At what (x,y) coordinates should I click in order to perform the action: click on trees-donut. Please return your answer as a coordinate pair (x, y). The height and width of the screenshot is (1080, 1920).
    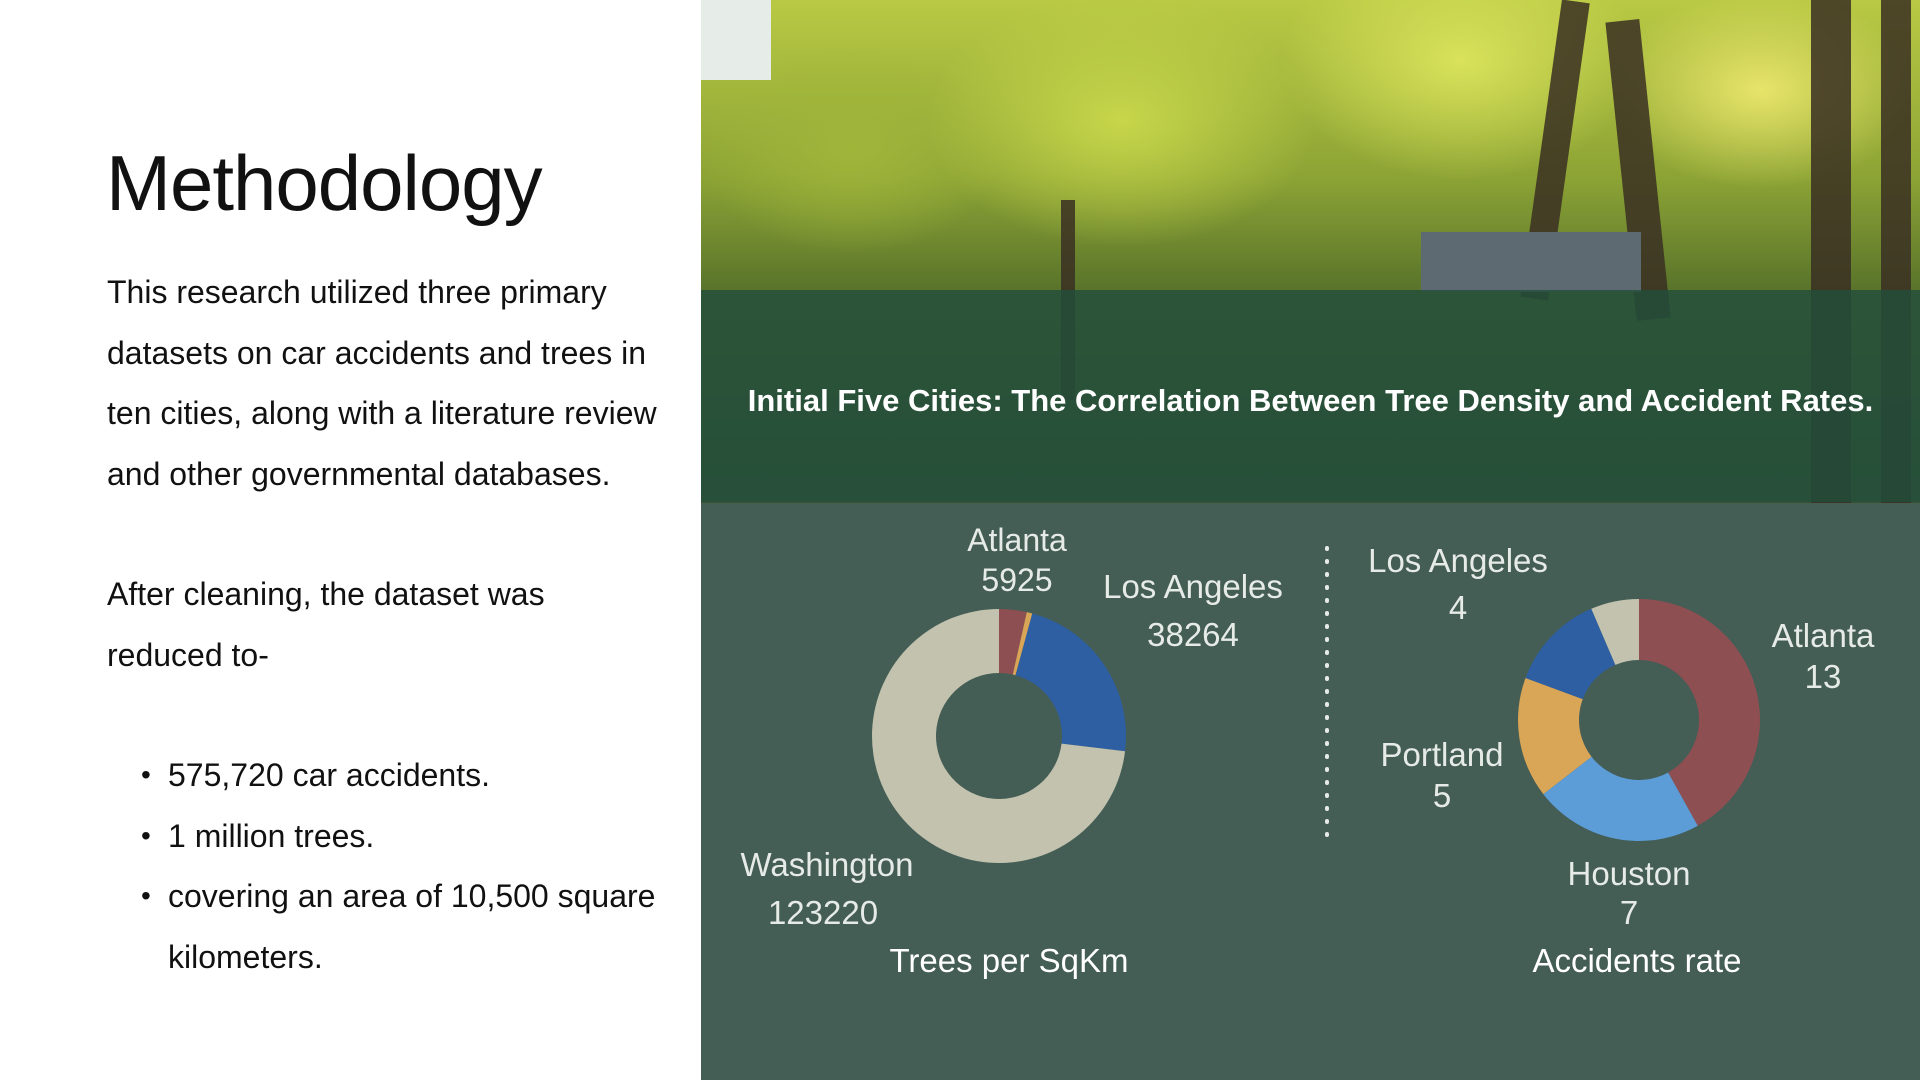
    Looking at the image, I should click on (999, 736).